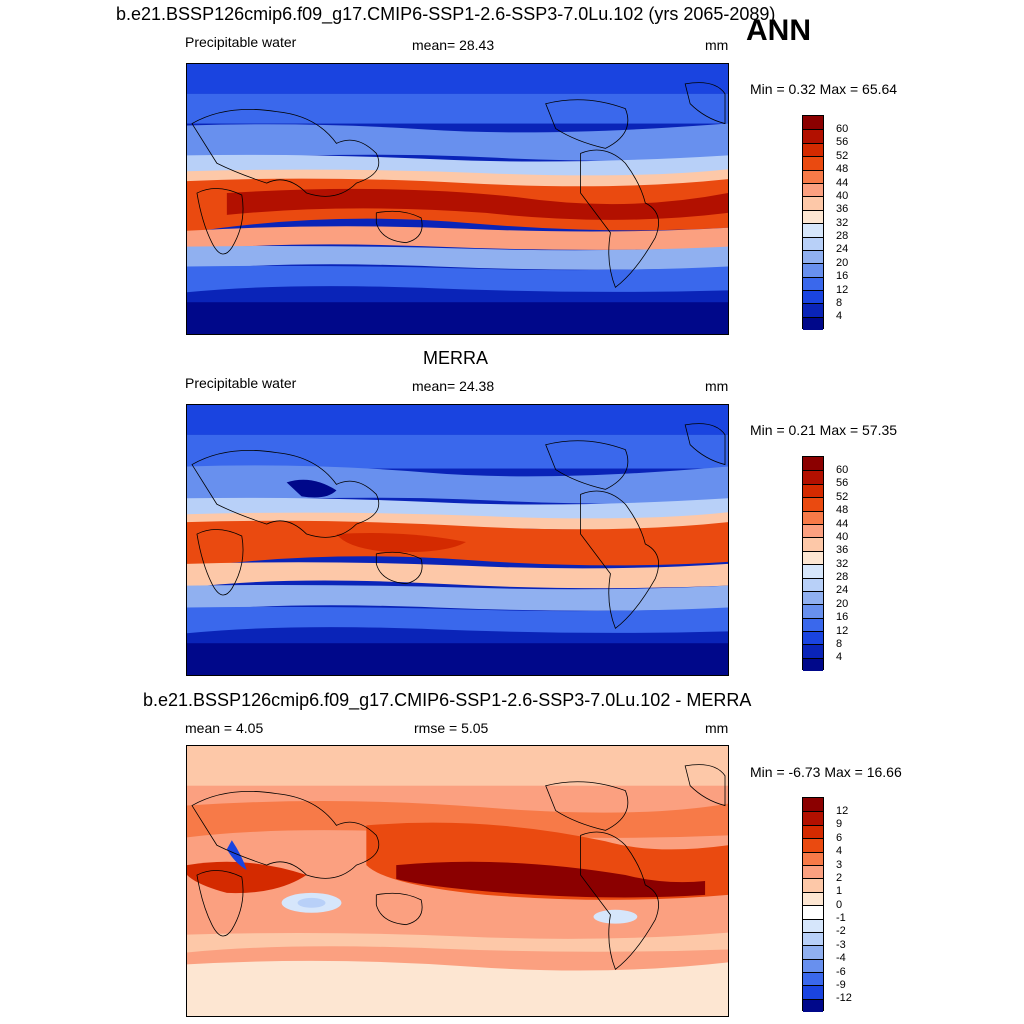  I want to click on panel2-variable-label: Precipitable water, so click(241, 383).